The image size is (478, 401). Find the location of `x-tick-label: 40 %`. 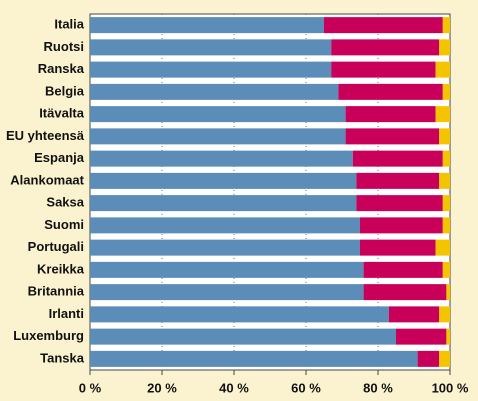

x-tick-label: 40 % is located at coordinates (234, 387).